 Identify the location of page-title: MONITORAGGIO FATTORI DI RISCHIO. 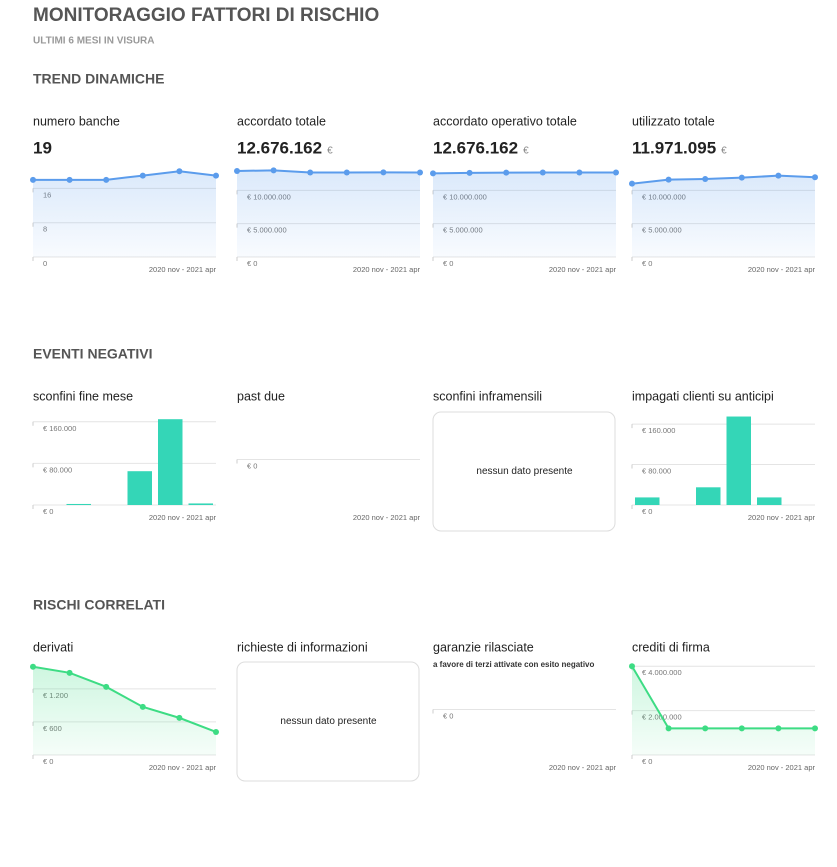
(206, 15).